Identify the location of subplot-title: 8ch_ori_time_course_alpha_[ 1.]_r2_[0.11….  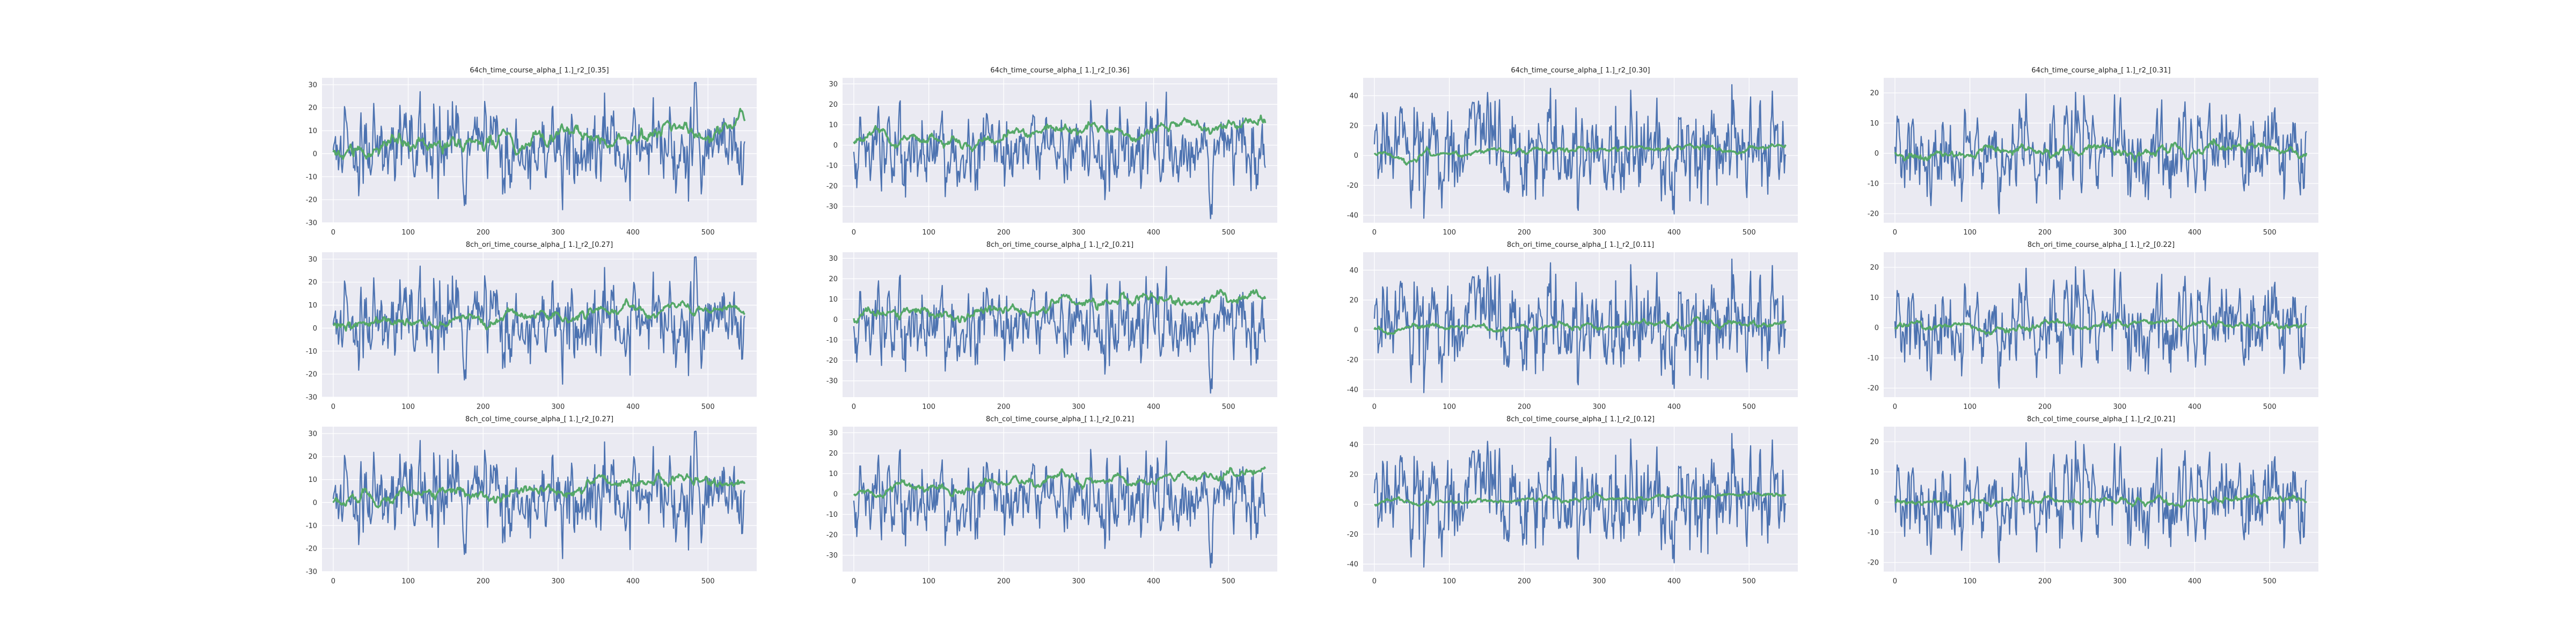
(1580, 245).